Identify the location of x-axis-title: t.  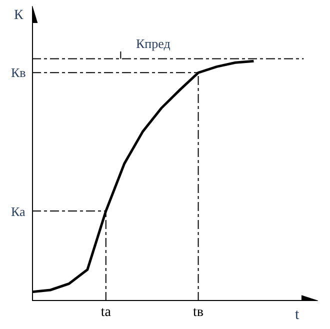
(297, 315).